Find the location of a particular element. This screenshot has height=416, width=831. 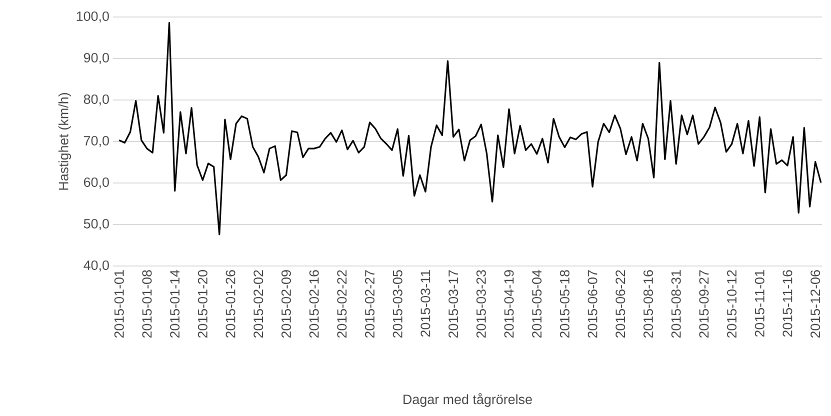

y-tick-label: 80,0 is located at coordinates (96, 100).